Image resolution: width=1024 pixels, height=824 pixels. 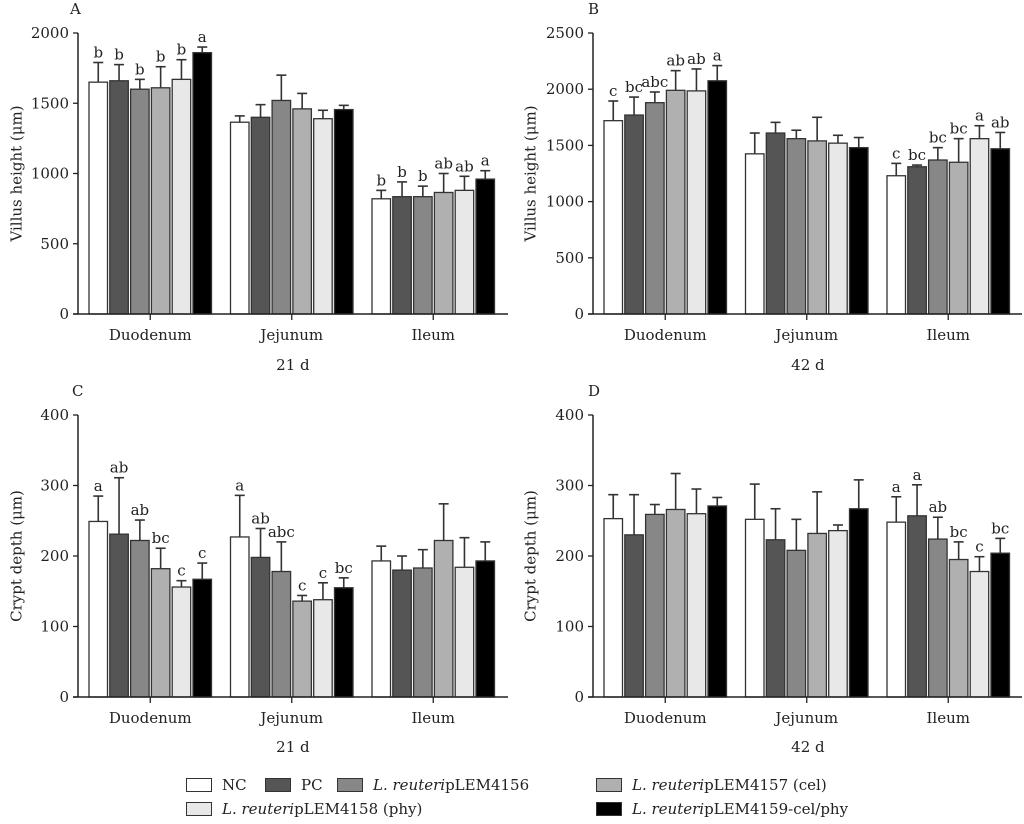 I want to click on legend-item-pc: PC, so click(x=294, y=785).